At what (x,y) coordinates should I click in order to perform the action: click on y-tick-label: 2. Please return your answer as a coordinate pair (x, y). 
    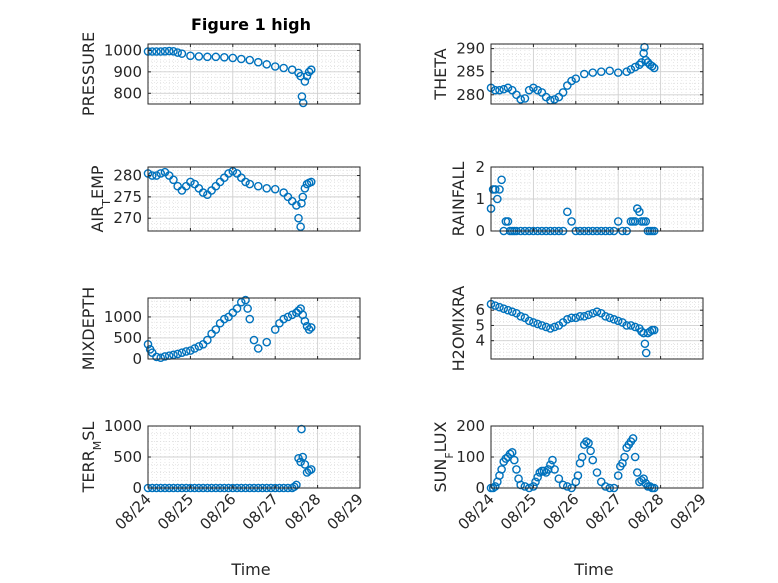
    Looking at the image, I should click on (480, 167).